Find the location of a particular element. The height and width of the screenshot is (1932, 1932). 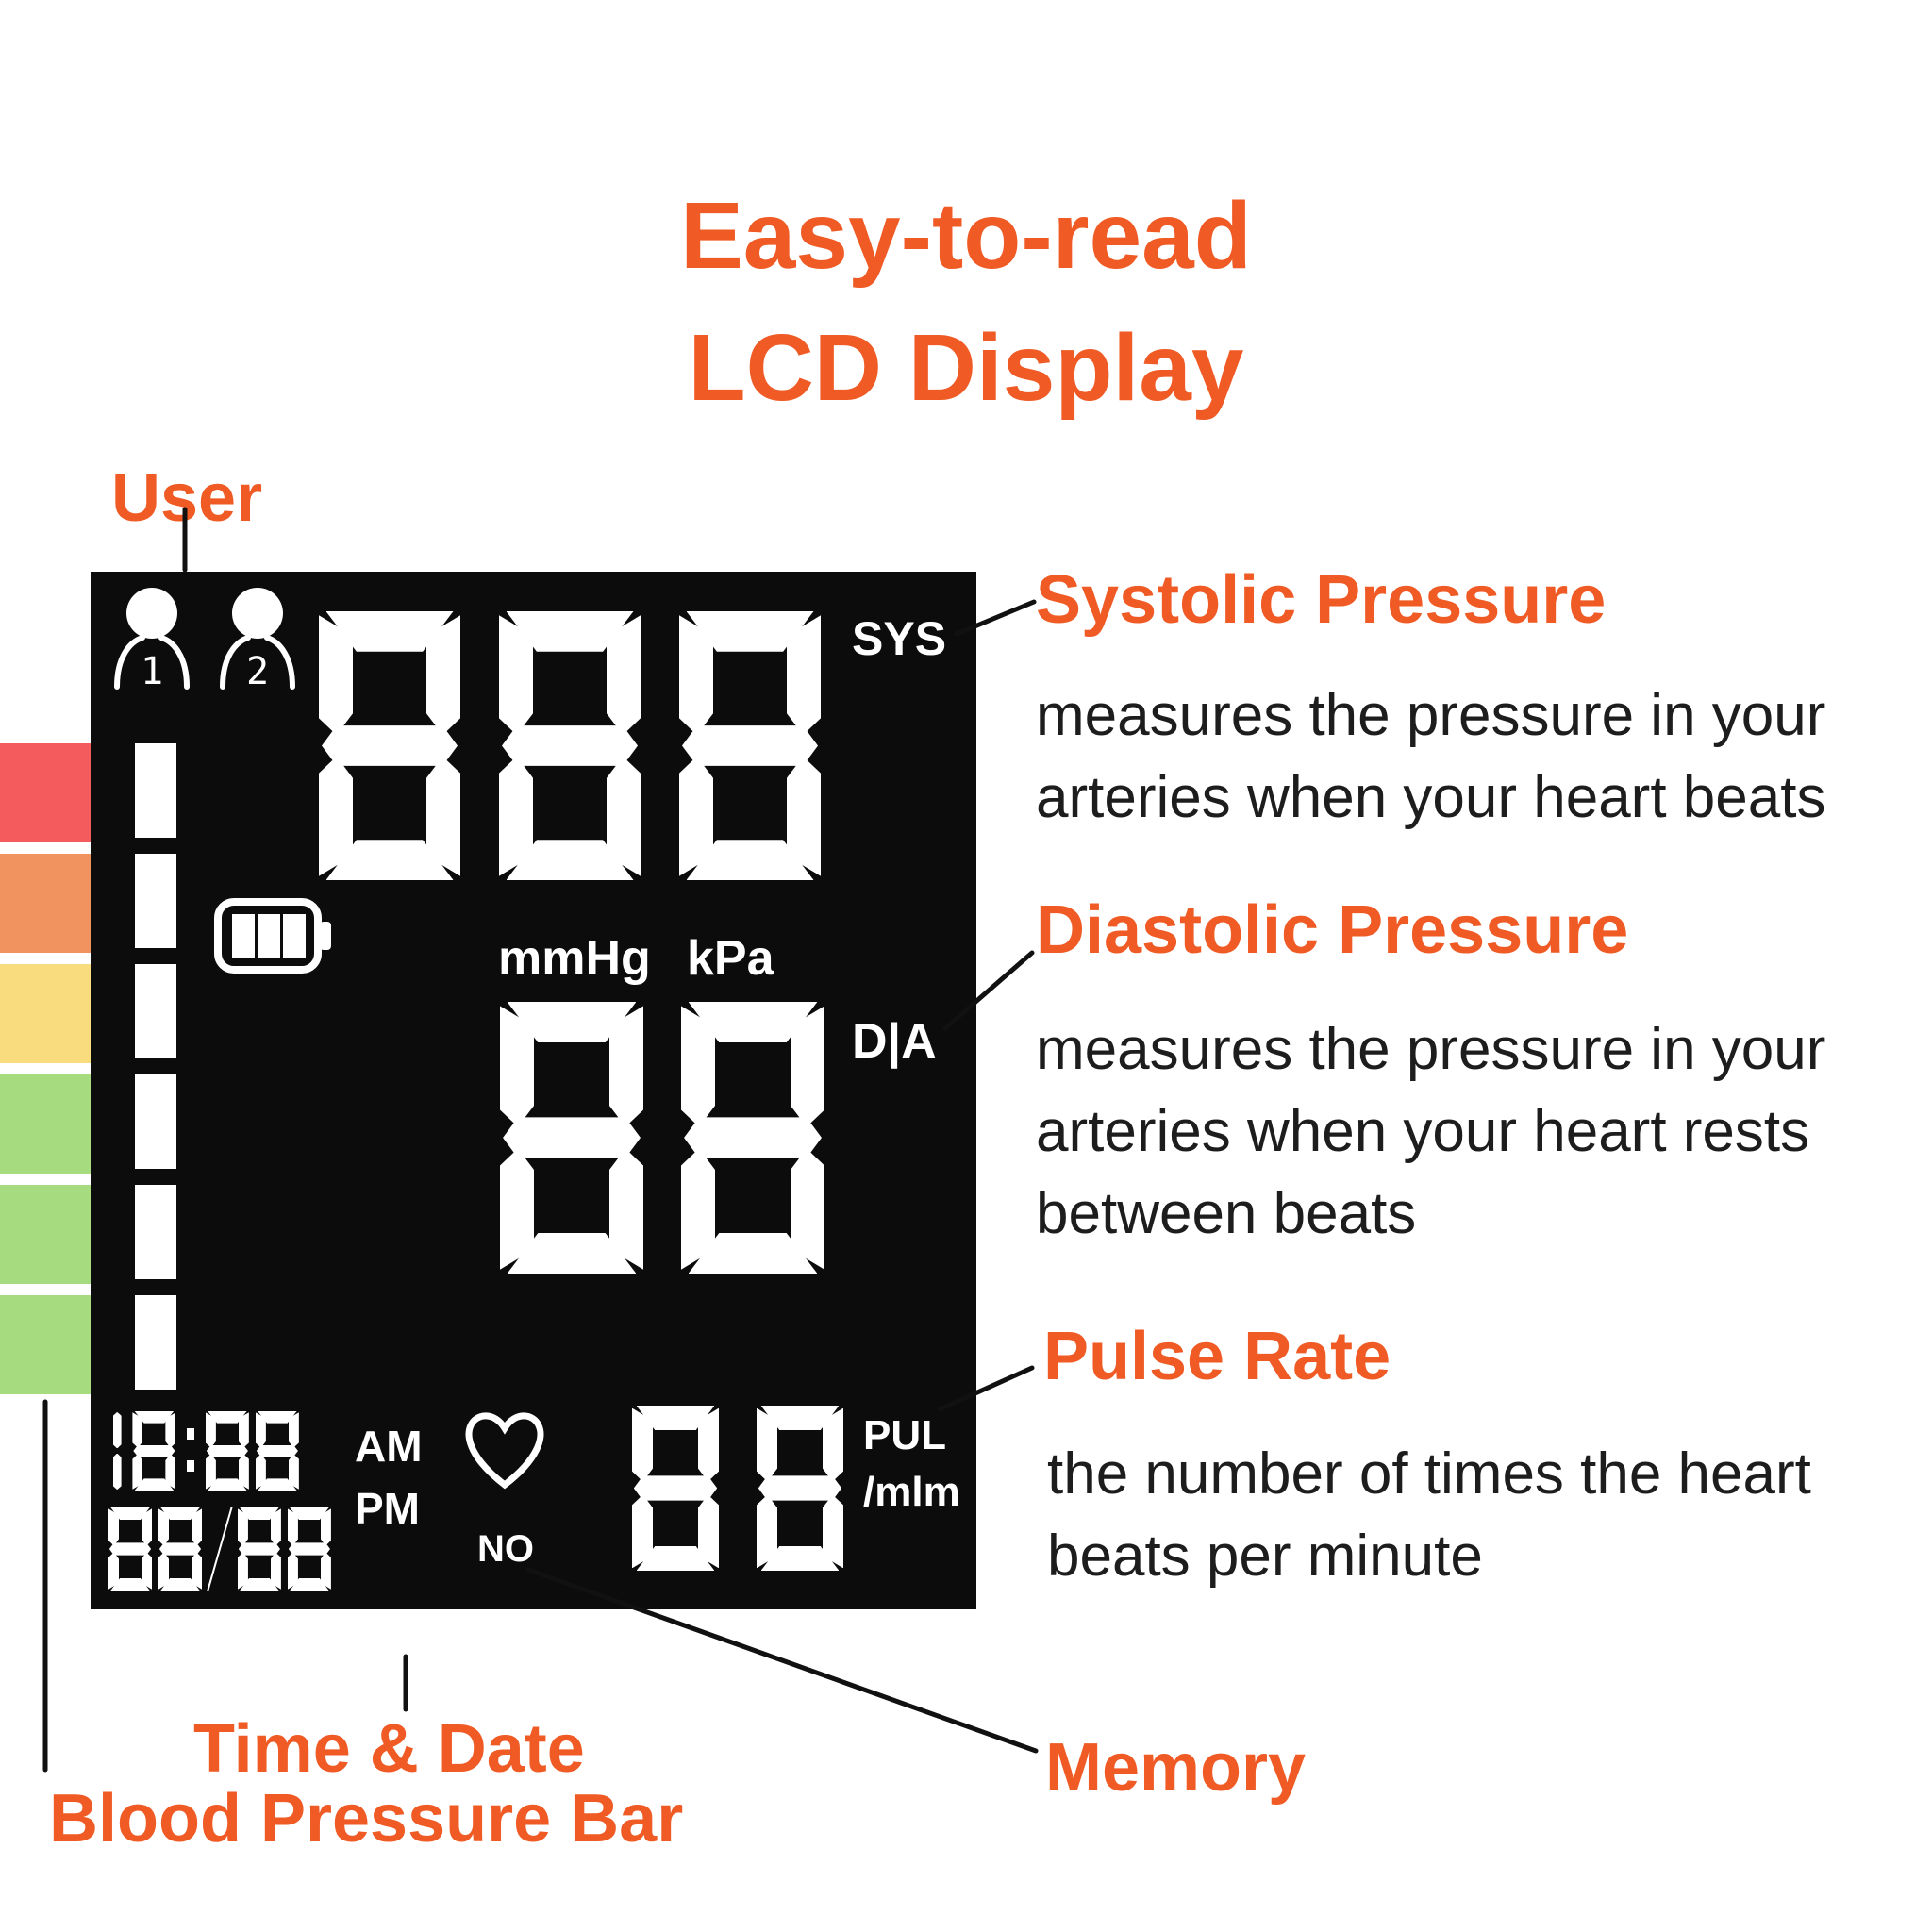

page-title-line1: Easy-to-read is located at coordinates (966, 236).